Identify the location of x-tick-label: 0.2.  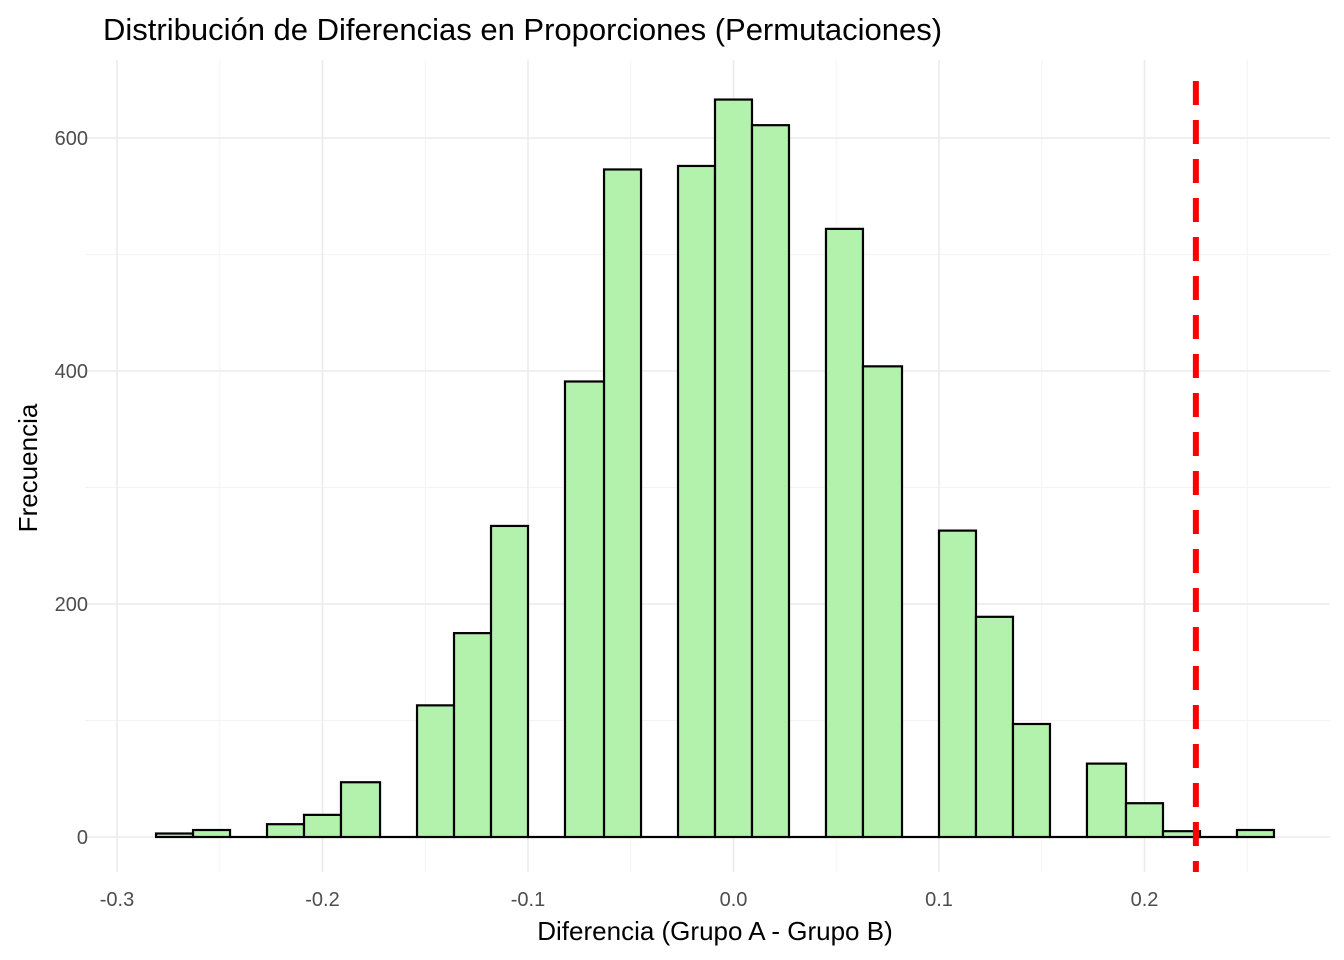
(1145, 900).